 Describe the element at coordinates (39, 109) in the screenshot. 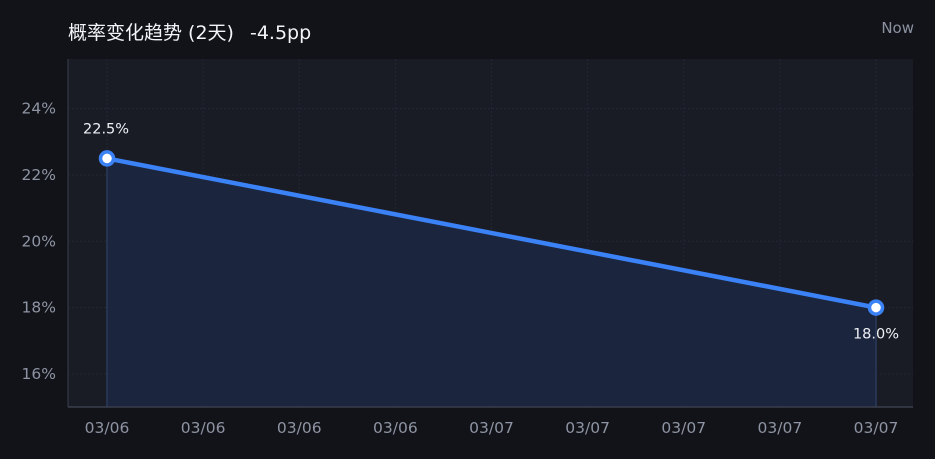

I see `y-tick-label: 24%` at that location.